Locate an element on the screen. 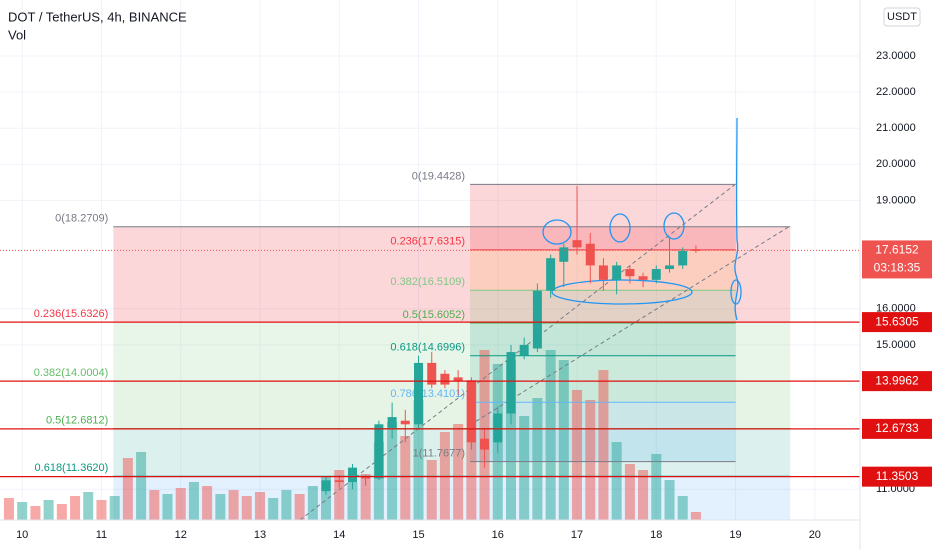 This screenshot has height=550, width=932. x-tick-label: 20 is located at coordinates (815, 535).